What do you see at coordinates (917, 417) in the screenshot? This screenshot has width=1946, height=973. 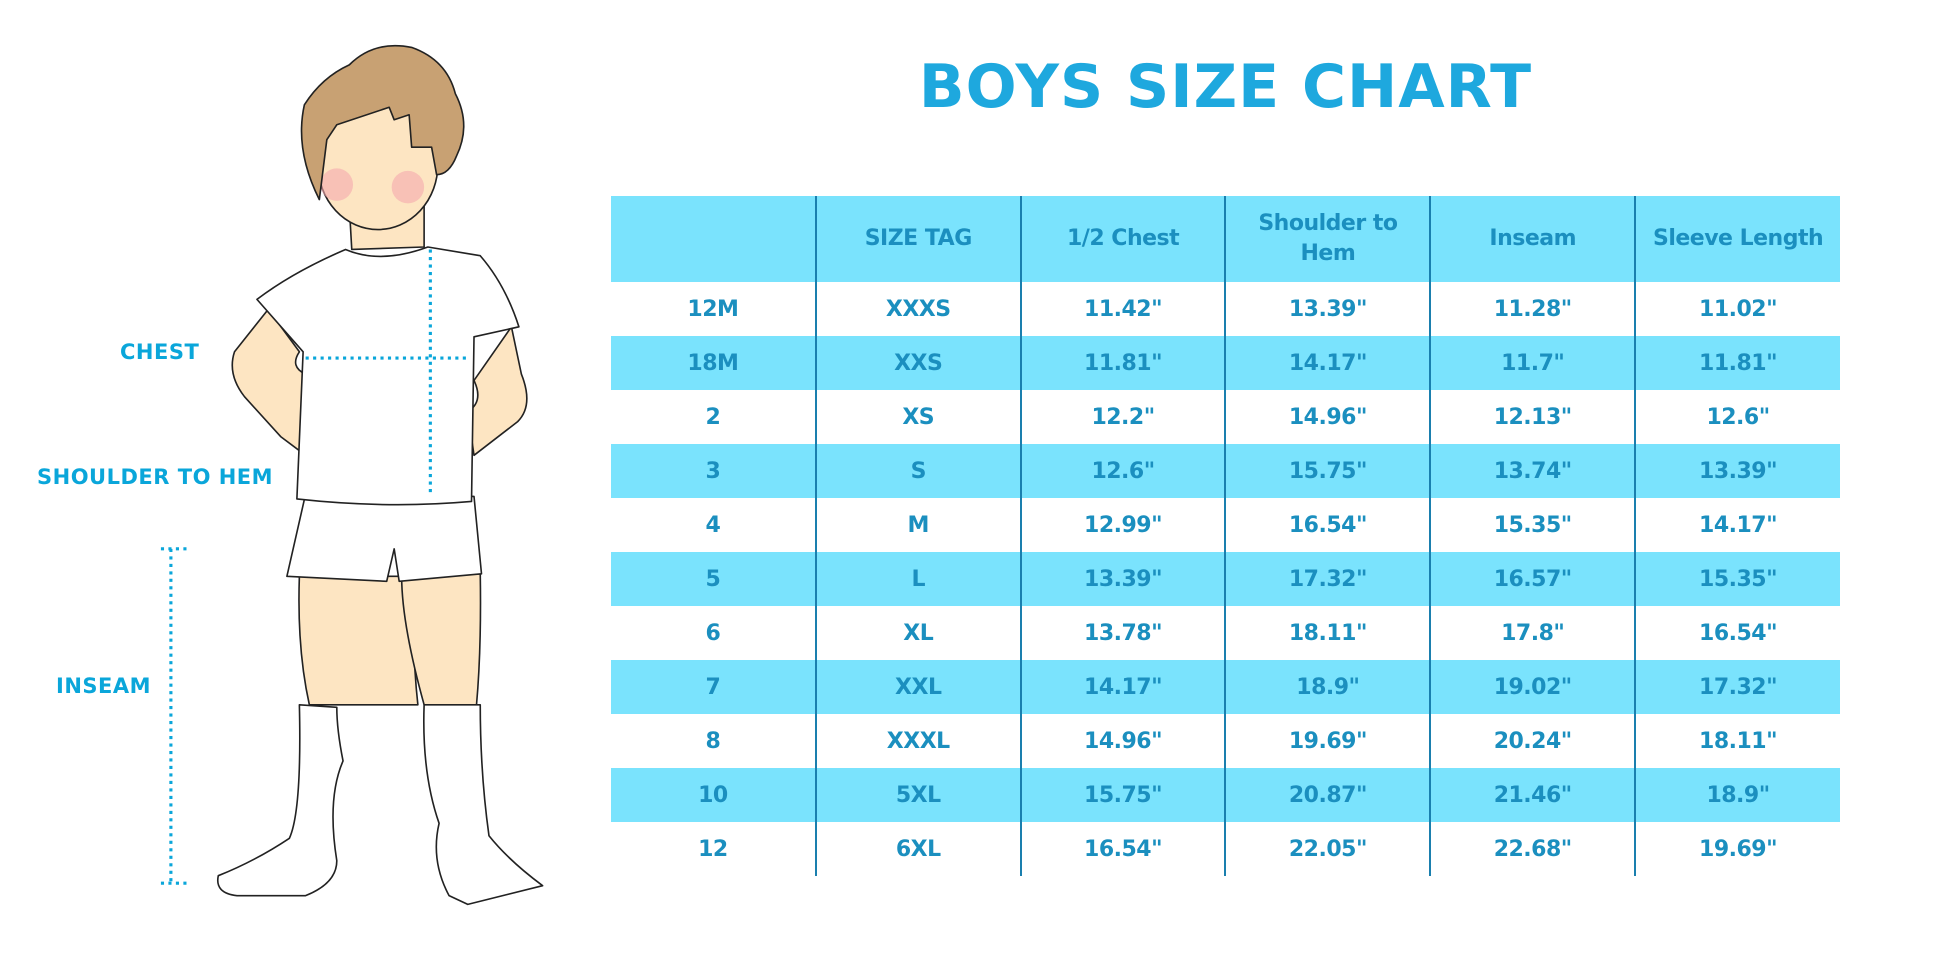 I see `table-cell: XS` at bounding box center [917, 417].